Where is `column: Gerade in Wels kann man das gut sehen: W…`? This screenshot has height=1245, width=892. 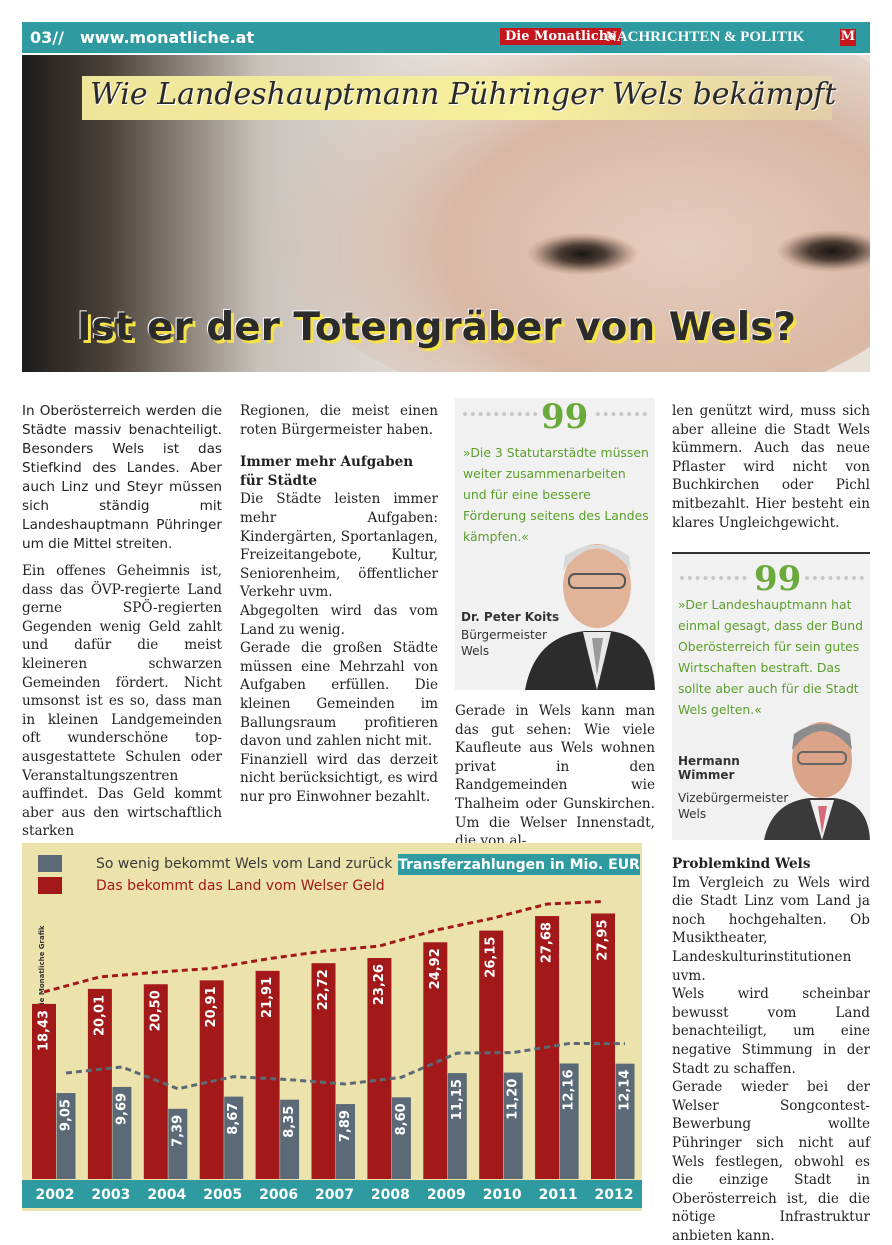 column: Gerade in Wels kann man das gut sehen: W… is located at coordinates (555, 776).